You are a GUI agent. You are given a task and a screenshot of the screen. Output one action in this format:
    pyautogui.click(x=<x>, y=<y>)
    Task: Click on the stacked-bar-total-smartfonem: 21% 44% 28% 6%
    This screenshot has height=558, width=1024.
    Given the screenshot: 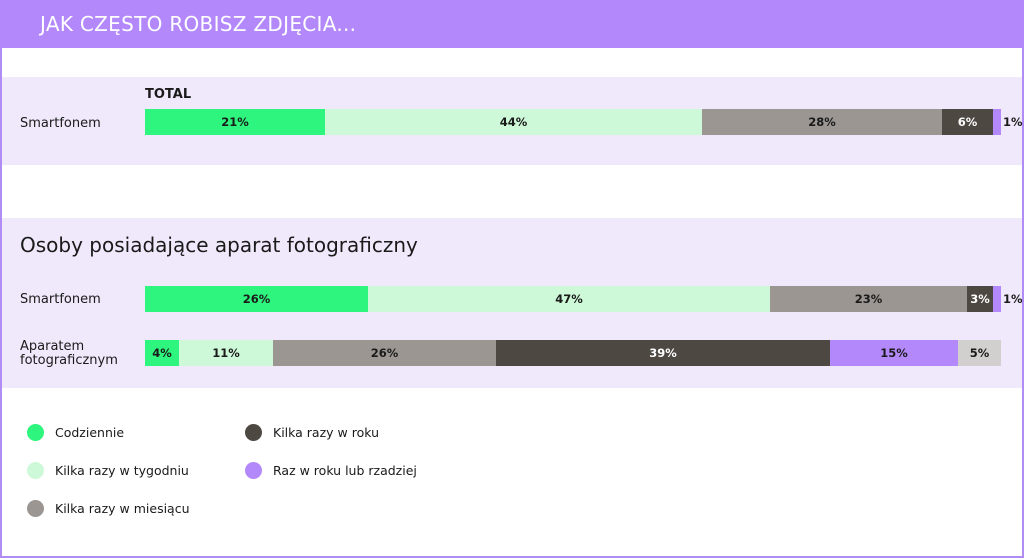 What is the action you would take?
    pyautogui.click(x=573, y=122)
    